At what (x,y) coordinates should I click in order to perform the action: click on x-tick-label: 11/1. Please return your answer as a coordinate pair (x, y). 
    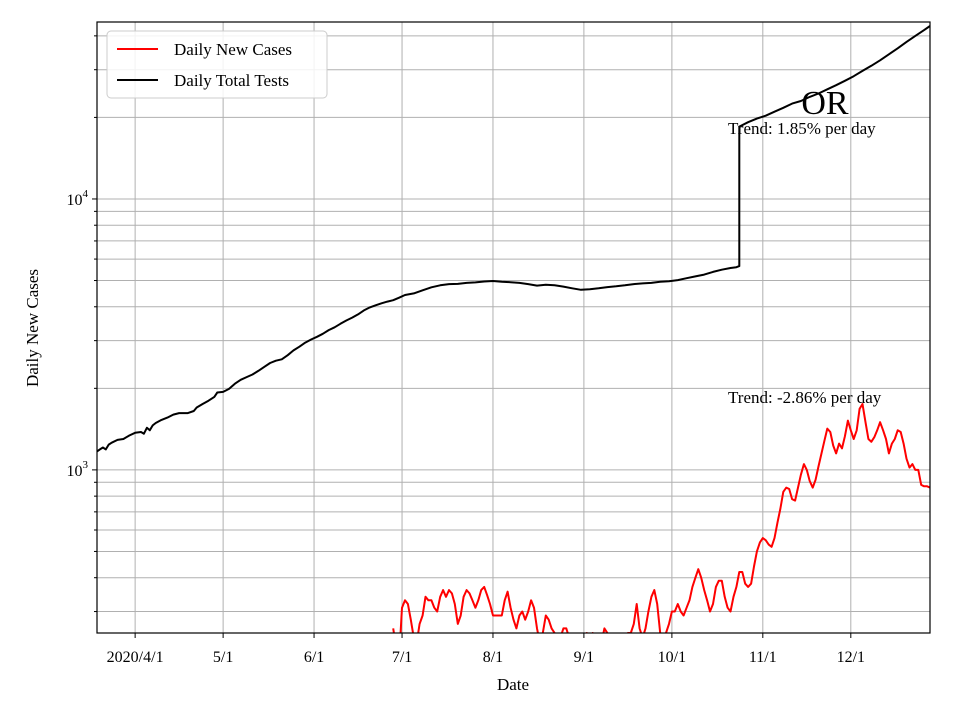
    Looking at the image, I should click on (763, 657).